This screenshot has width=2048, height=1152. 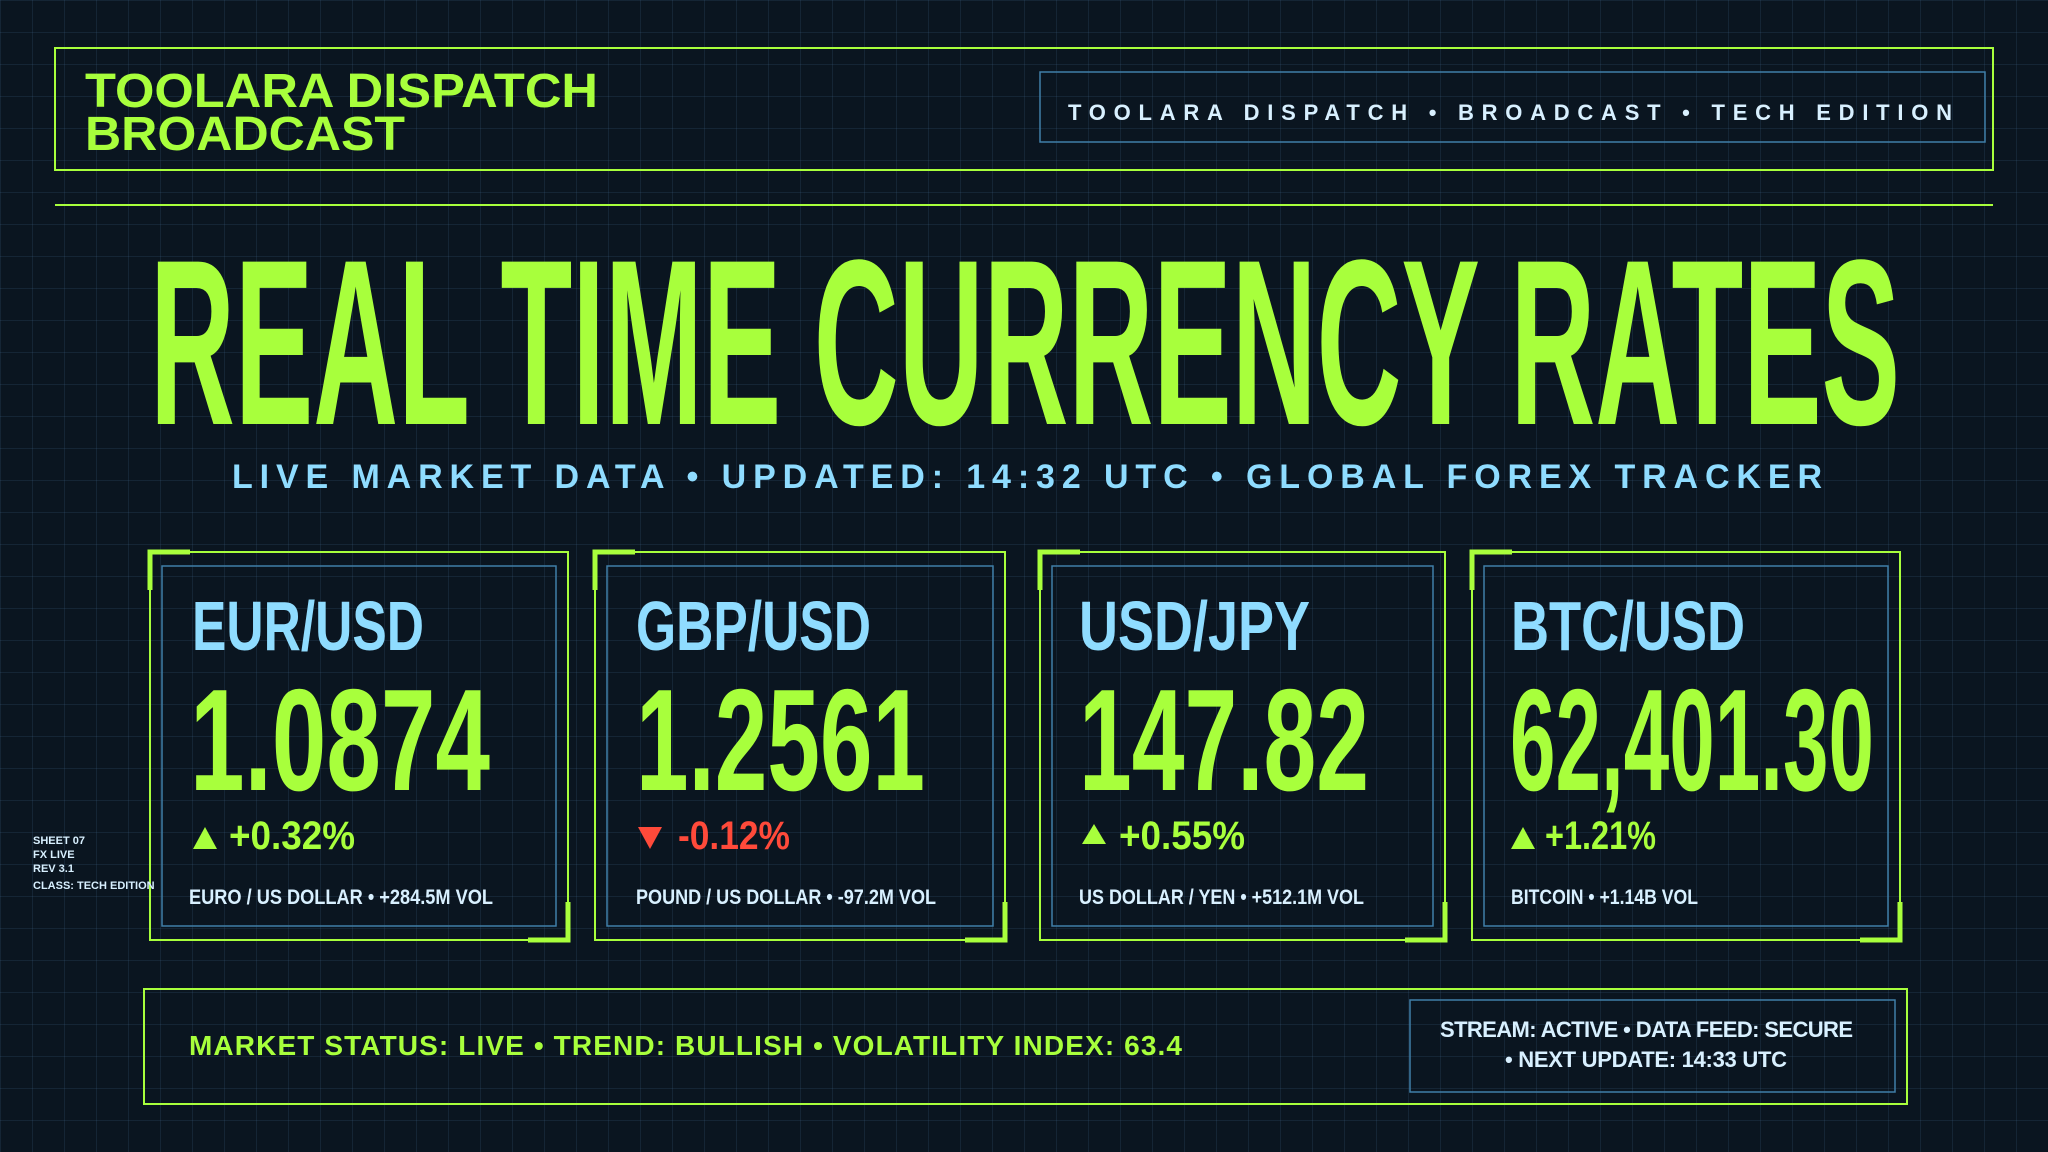 What do you see at coordinates (1194, 626) in the screenshot?
I see `pair: USD/JPY` at bounding box center [1194, 626].